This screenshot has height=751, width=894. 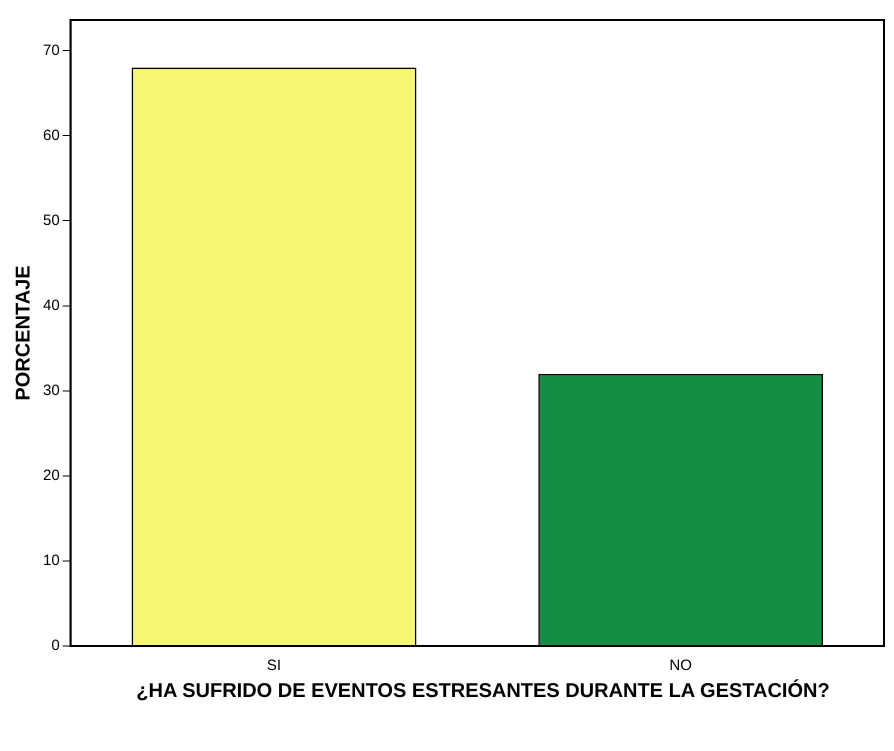 What do you see at coordinates (680, 665) in the screenshot?
I see `x-tick-label: NO` at bounding box center [680, 665].